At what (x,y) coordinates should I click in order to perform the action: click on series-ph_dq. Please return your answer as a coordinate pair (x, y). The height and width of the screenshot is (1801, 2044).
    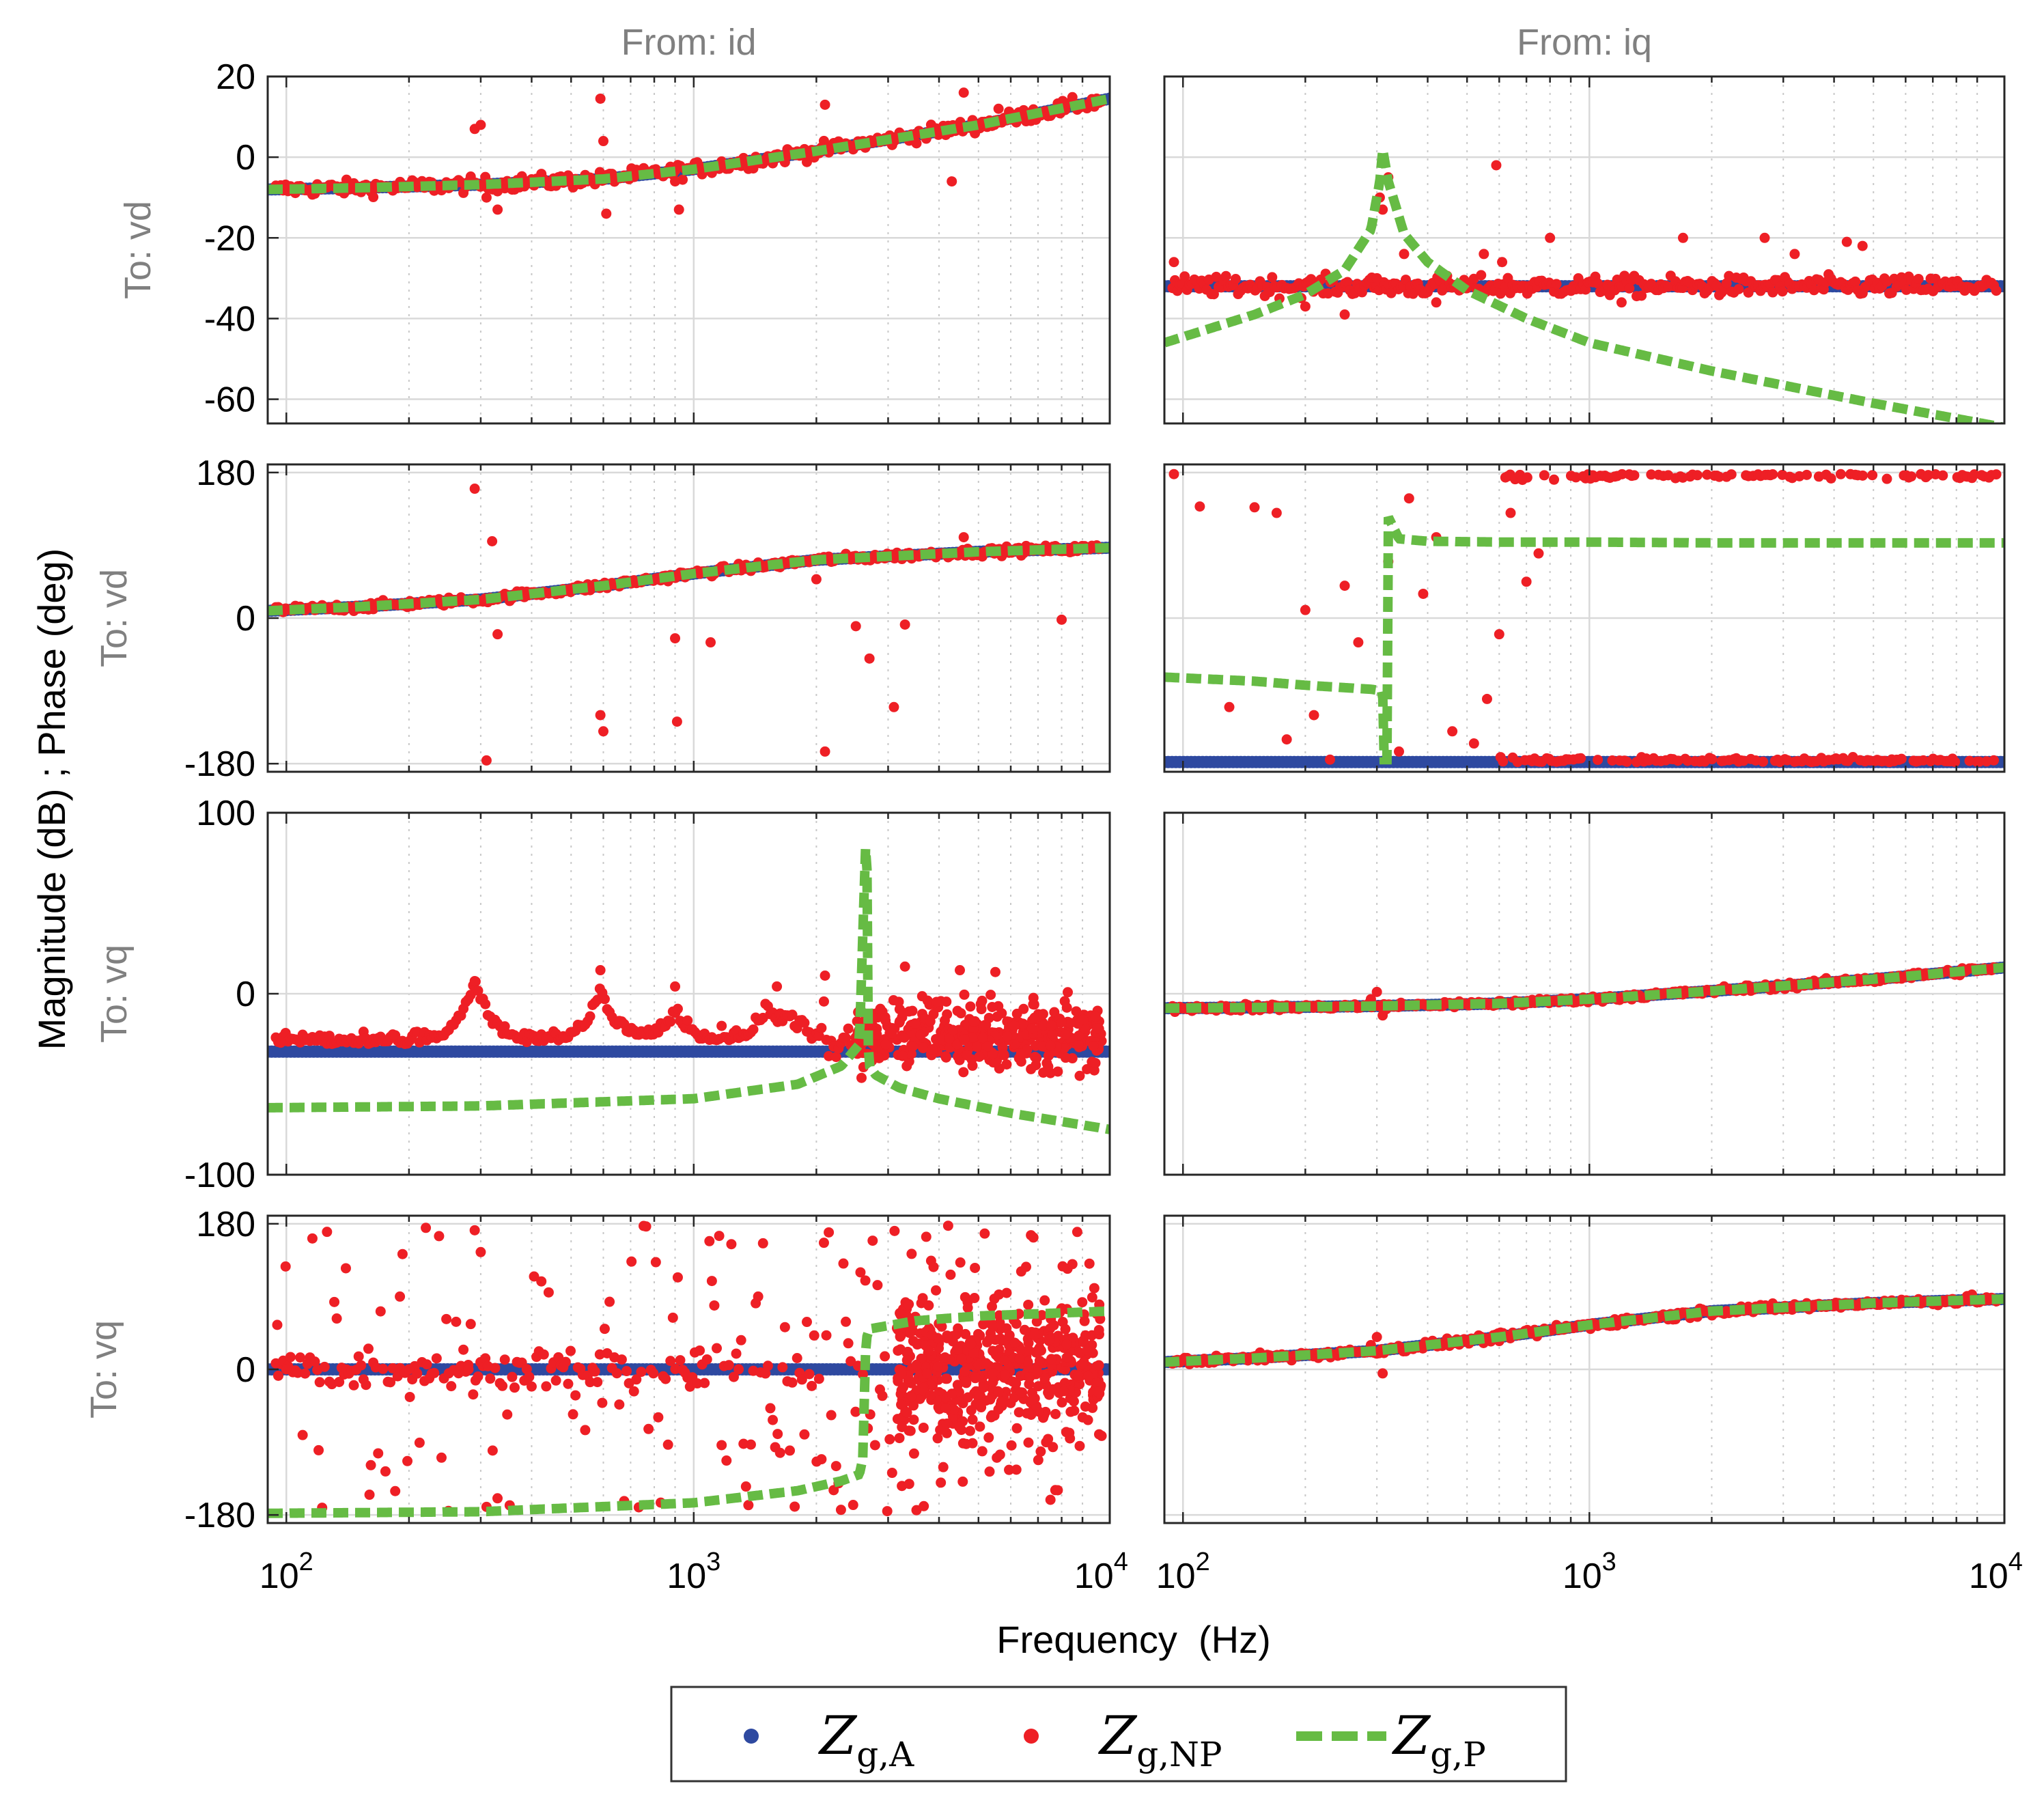
    Looking at the image, I should click on (689, 1369).